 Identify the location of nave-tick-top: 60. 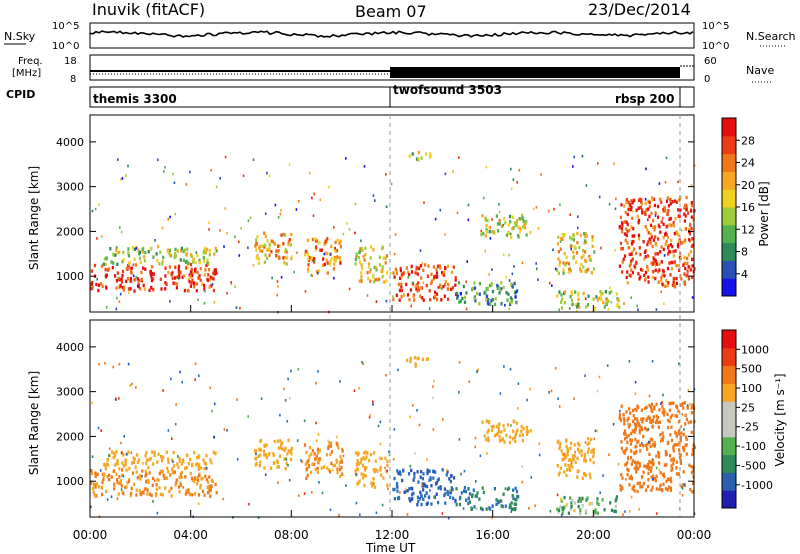
(710, 61).